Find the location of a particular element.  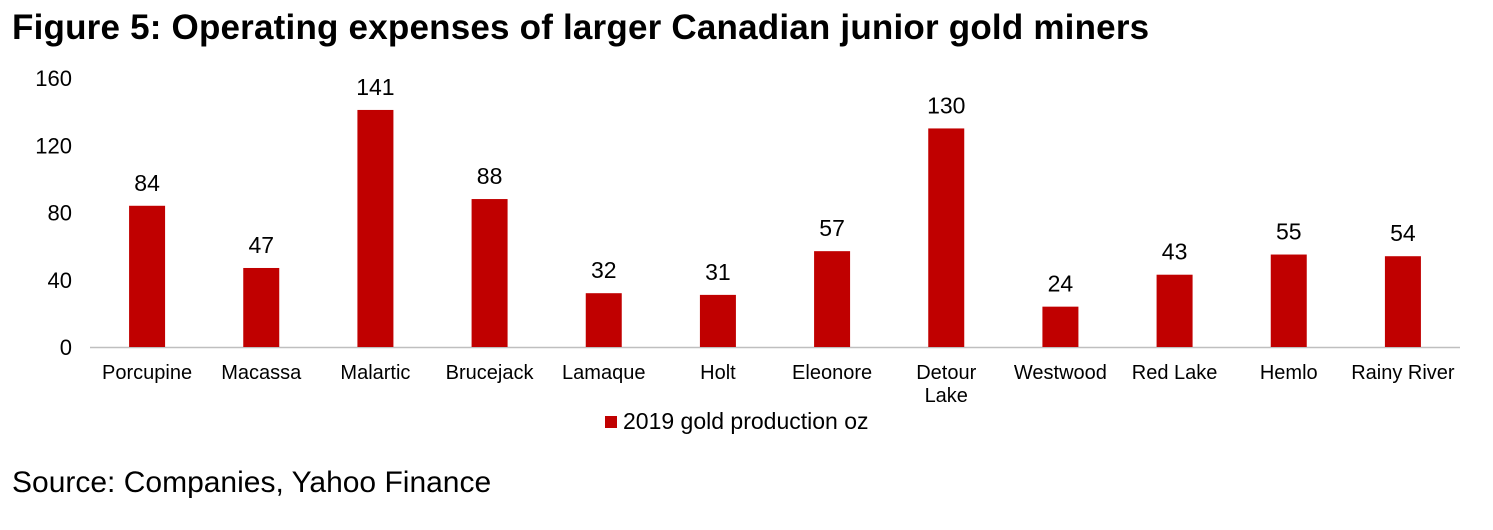

legend: 2019 gold production oz is located at coordinates (737, 421).